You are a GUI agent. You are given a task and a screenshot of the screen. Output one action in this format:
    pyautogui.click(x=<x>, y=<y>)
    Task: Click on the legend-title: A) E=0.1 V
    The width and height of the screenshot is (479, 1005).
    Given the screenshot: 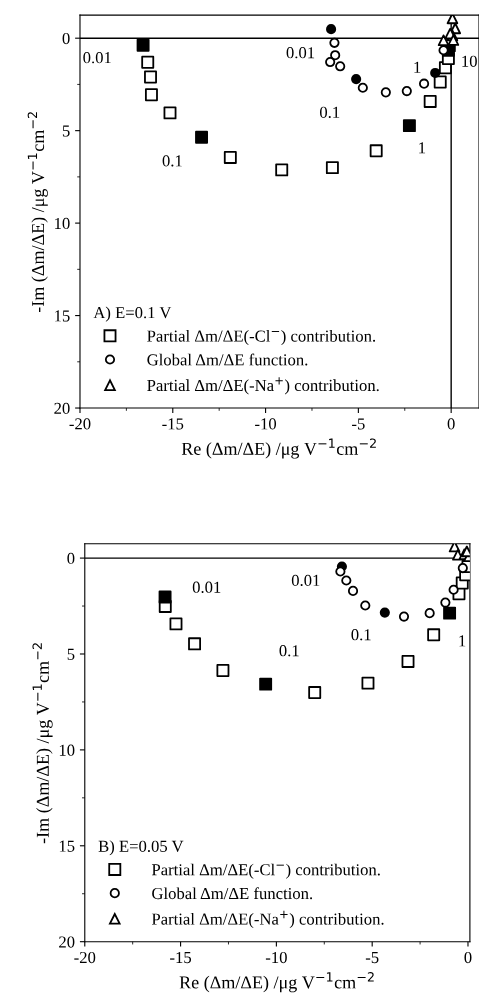 What is the action you would take?
    pyautogui.click(x=132, y=314)
    